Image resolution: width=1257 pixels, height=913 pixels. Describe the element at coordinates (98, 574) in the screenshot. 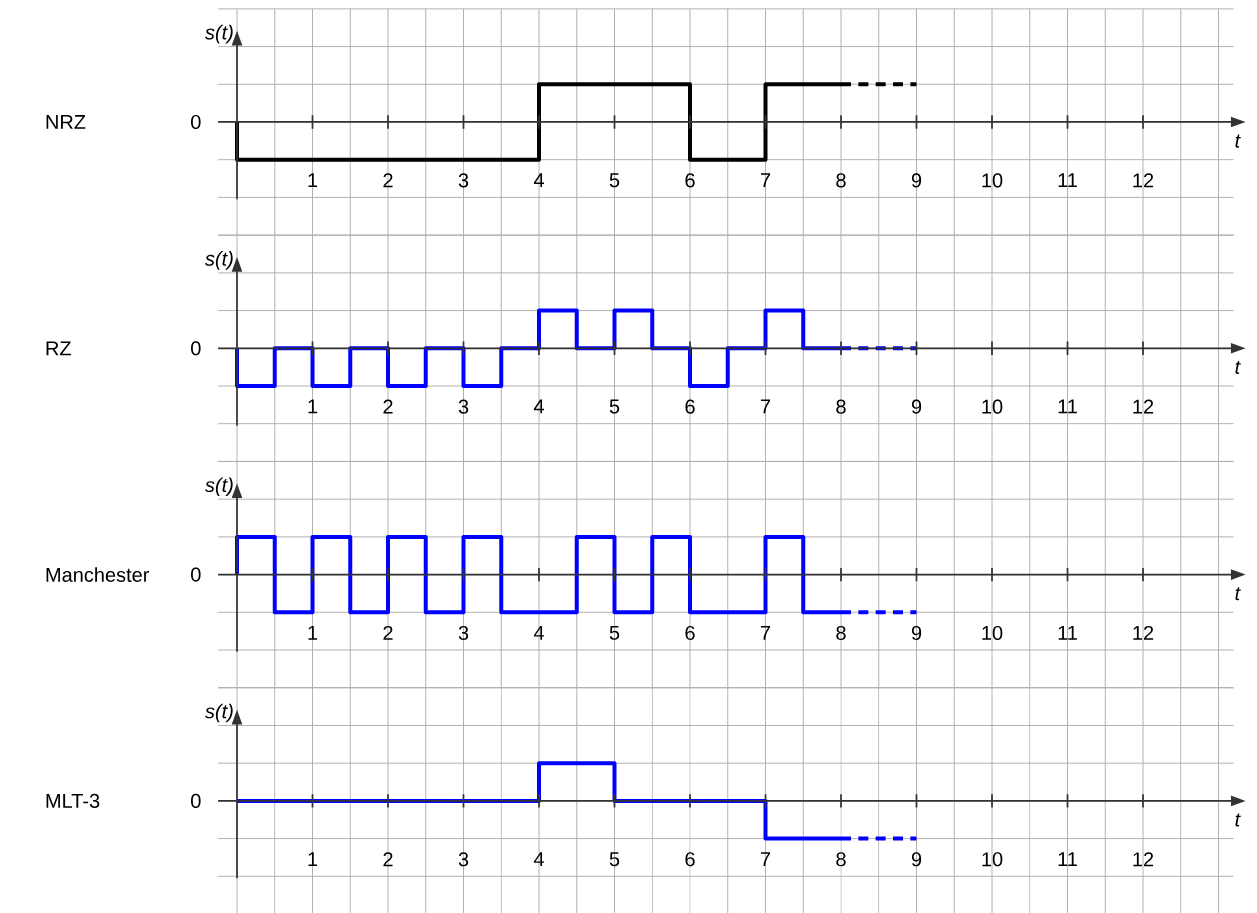

I see `text: Manchester` at that location.